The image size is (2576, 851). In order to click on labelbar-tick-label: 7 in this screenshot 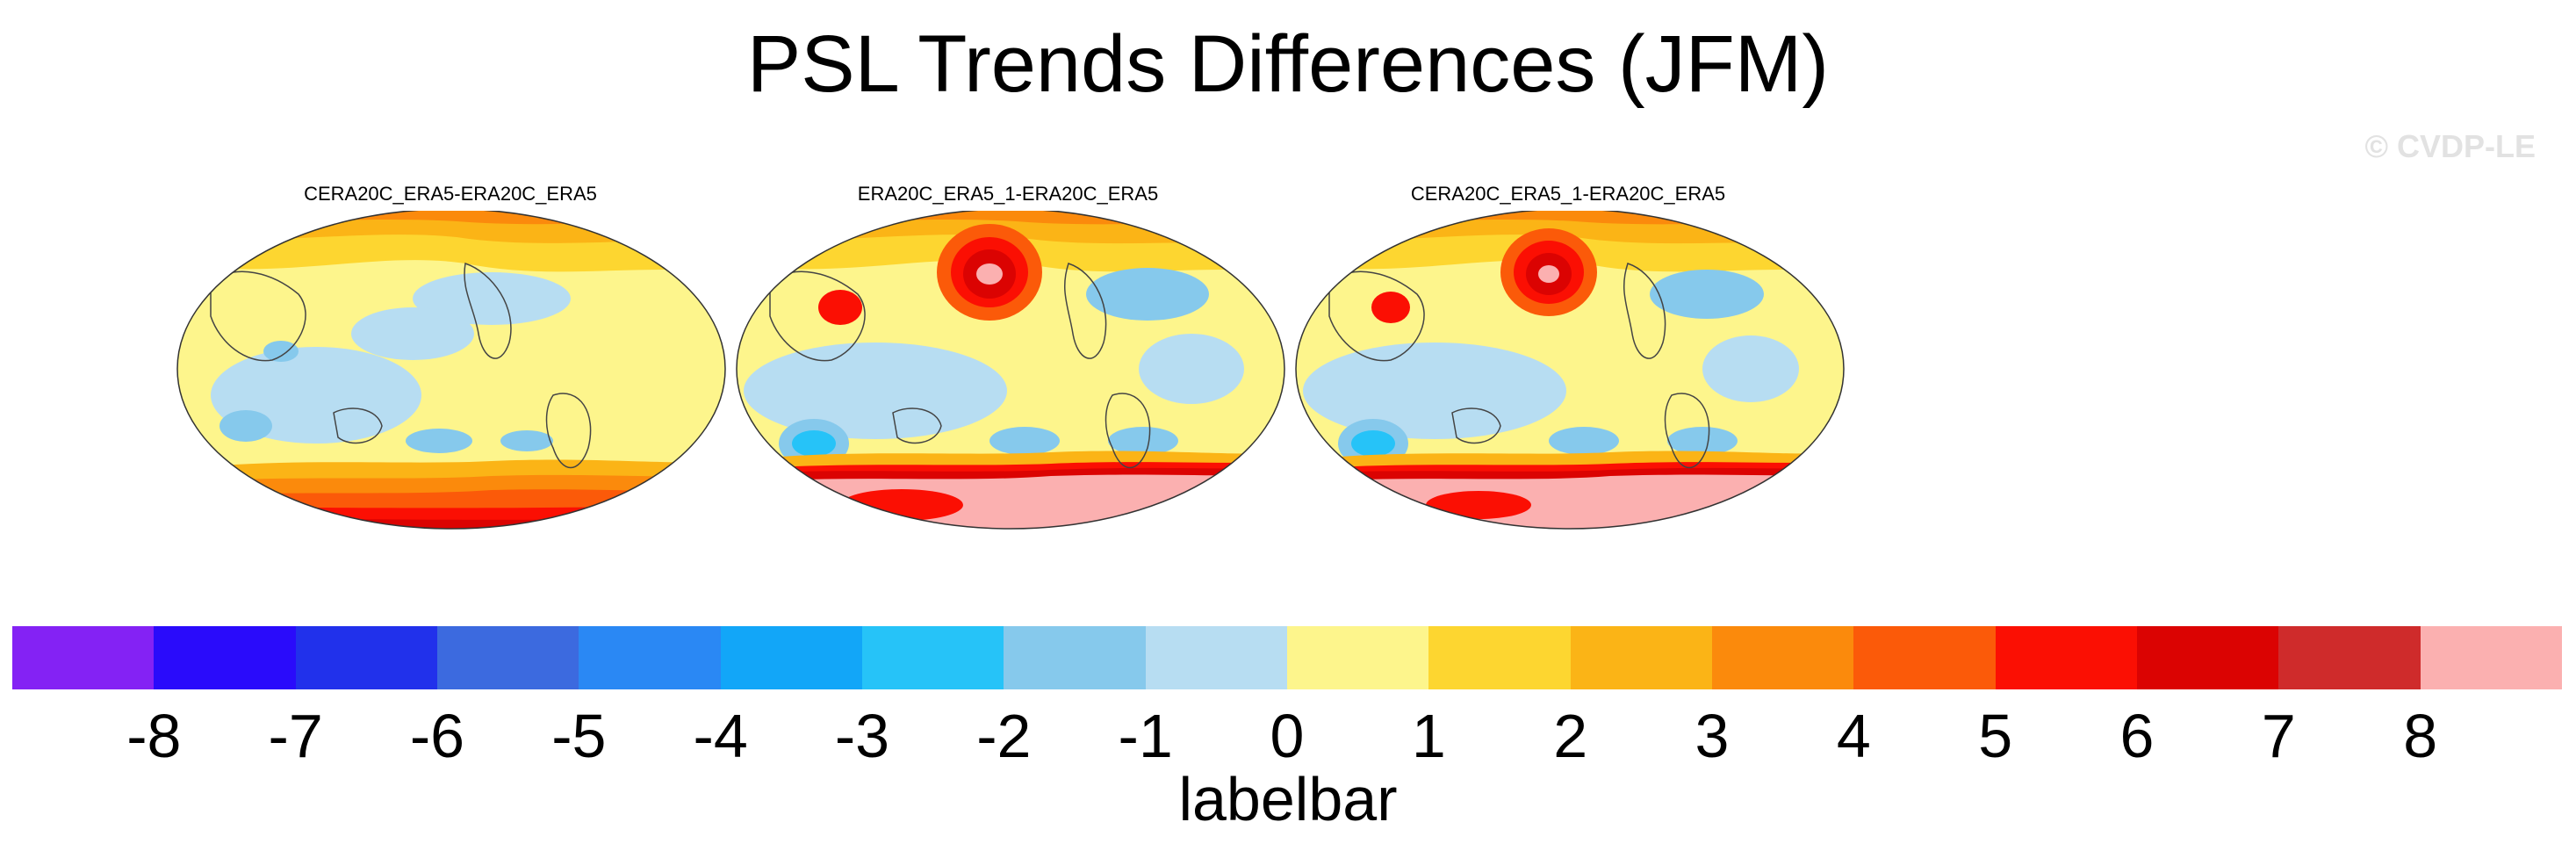, I will do `click(2278, 736)`.